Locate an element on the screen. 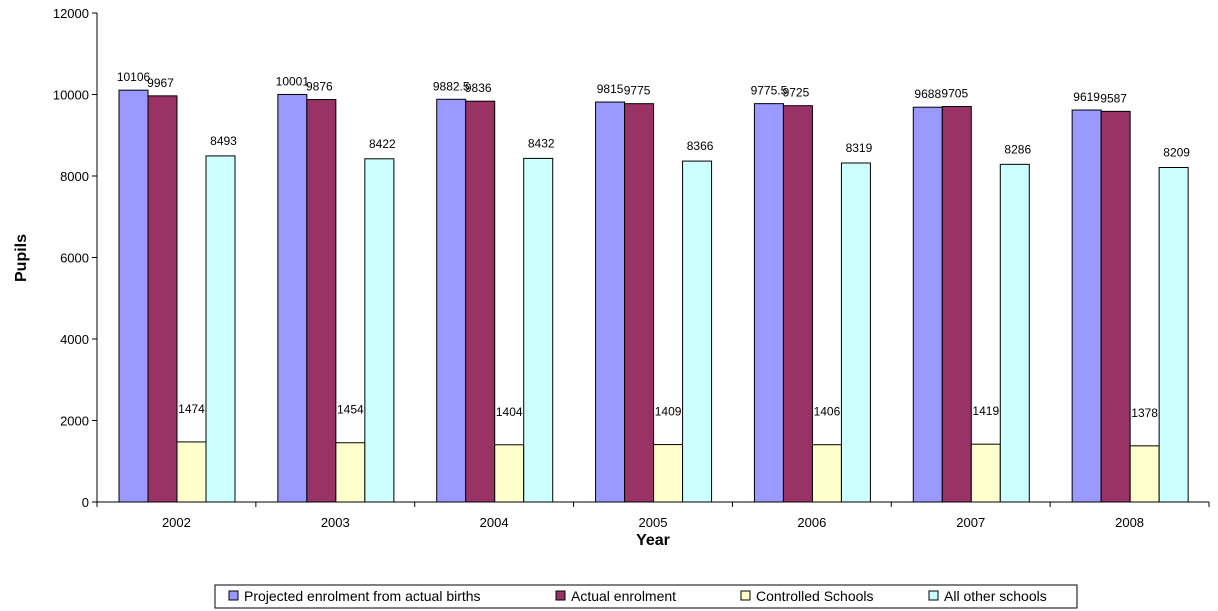  bar-value-label: 9876 is located at coordinates (319, 87).